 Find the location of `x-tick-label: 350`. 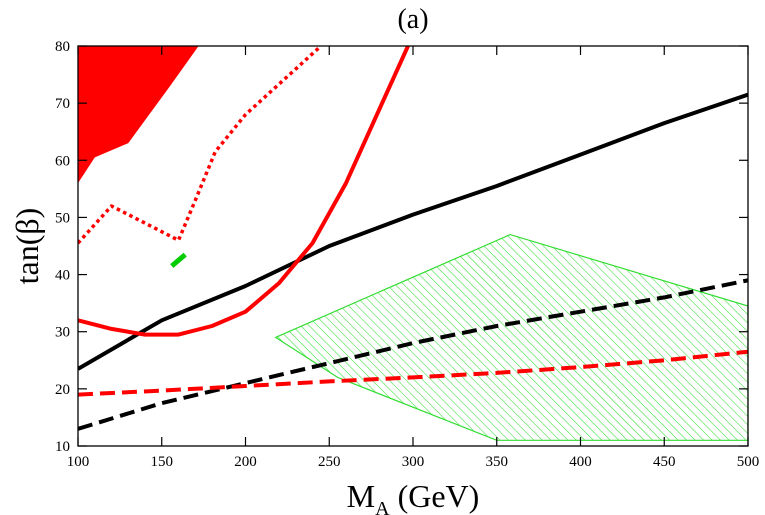

x-tick-label: 350 is located at coordinates (497, 462).